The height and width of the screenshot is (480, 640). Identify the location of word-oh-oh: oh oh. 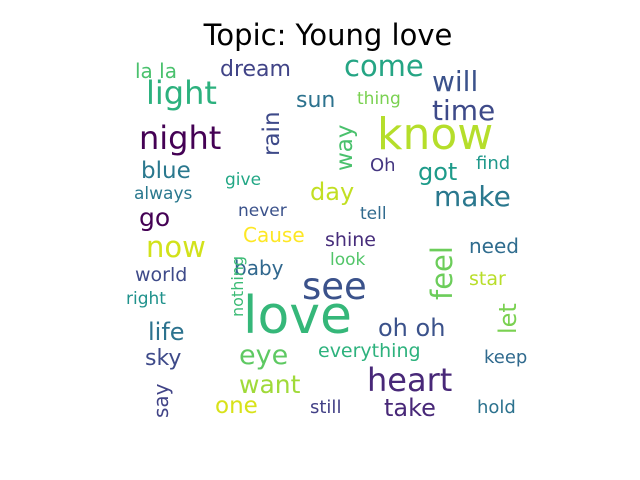
(412, 328).